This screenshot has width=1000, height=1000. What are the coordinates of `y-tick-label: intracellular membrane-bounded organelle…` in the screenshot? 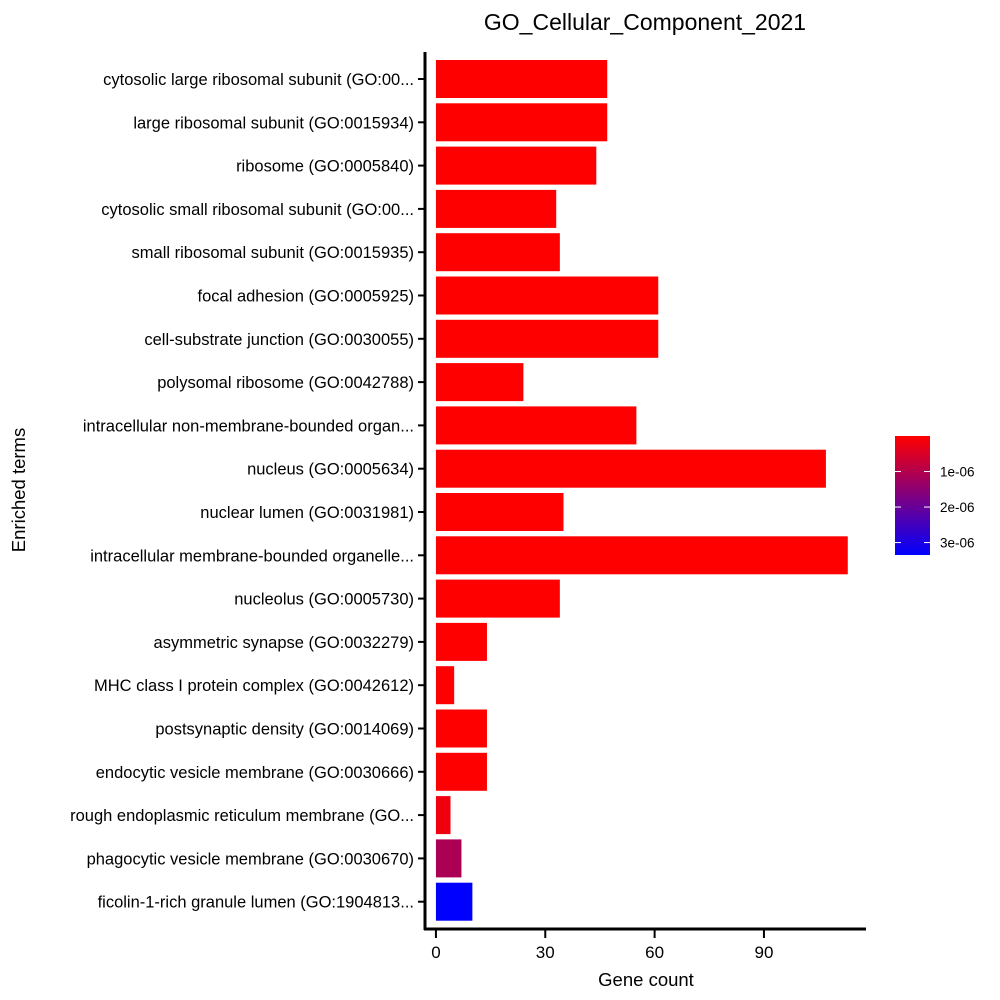 It's located at (252, 556).